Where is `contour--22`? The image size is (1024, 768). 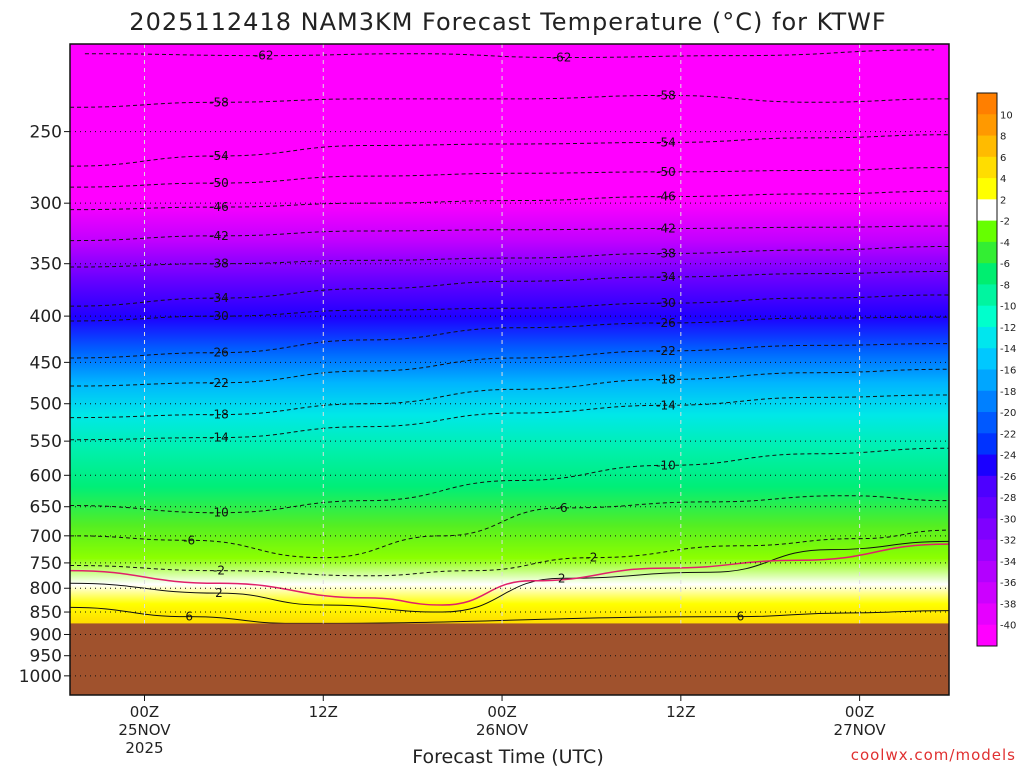 contour--22 is located at coordinates (509, 365).